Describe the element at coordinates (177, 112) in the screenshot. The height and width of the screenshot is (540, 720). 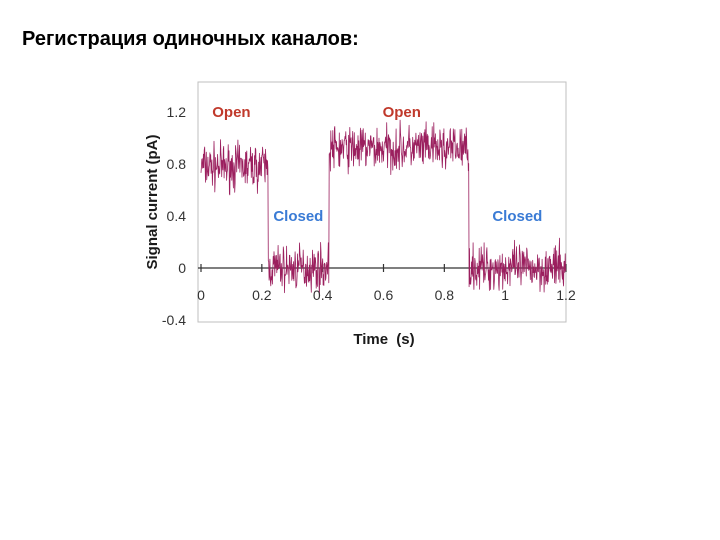
I see `y-tick-label: 1.2` at that location.